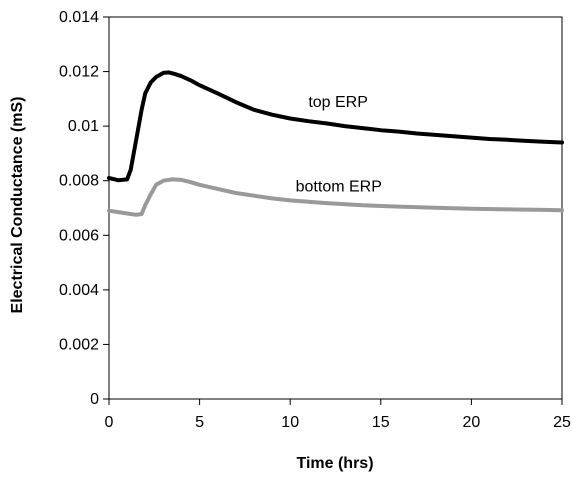 This screenshot has height=479, width=572. What do you see at coordinates (94, 399) in the screenshot?
I see `y-tick-label: 0` at bounding box center [94, 399].